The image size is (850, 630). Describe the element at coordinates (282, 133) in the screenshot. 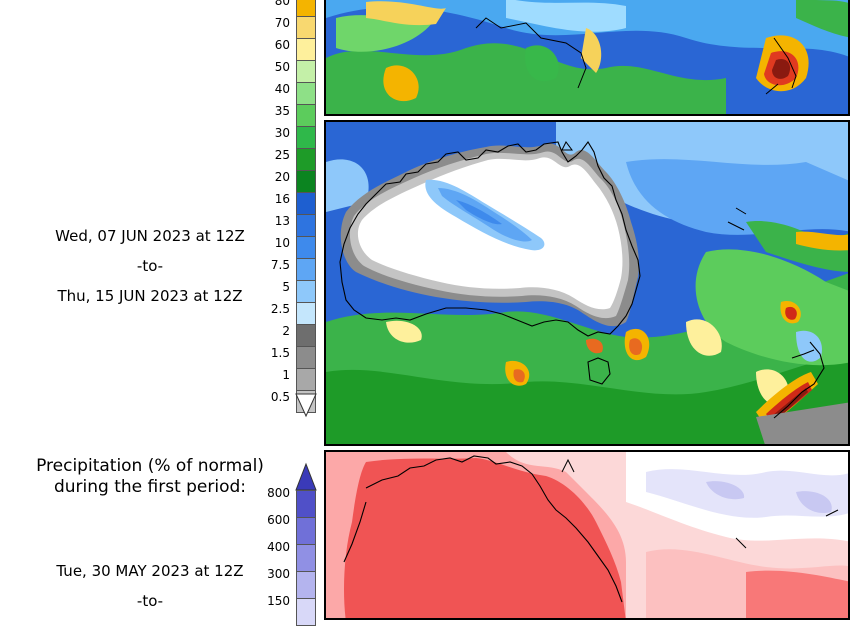

I see `forecast-colorbar-tick-label: 30` at that location.